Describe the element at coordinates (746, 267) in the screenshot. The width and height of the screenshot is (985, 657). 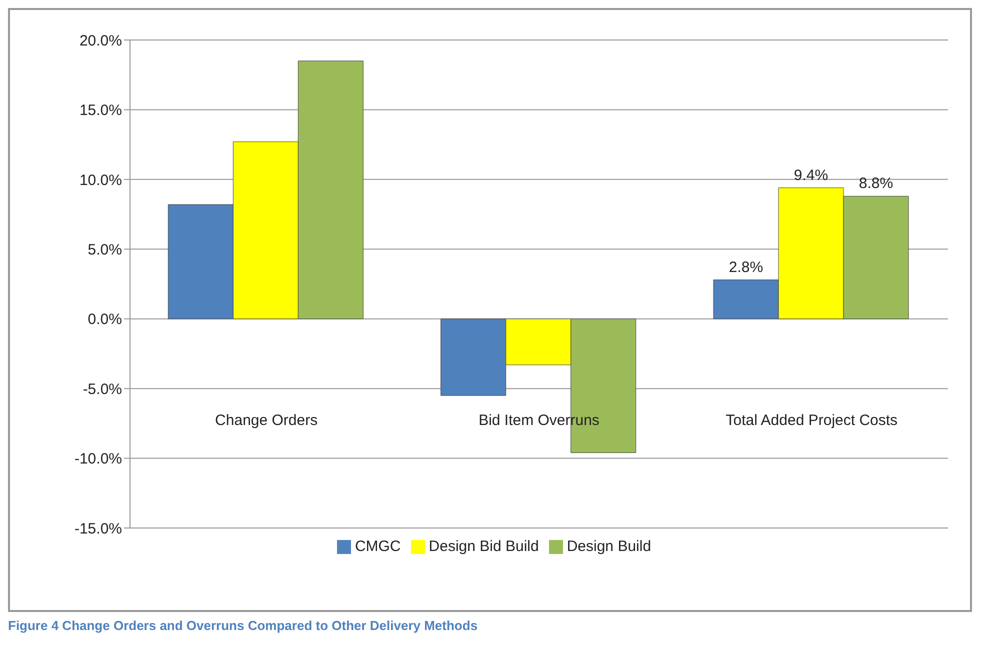
I see `data-label: 2.8%` at that location.